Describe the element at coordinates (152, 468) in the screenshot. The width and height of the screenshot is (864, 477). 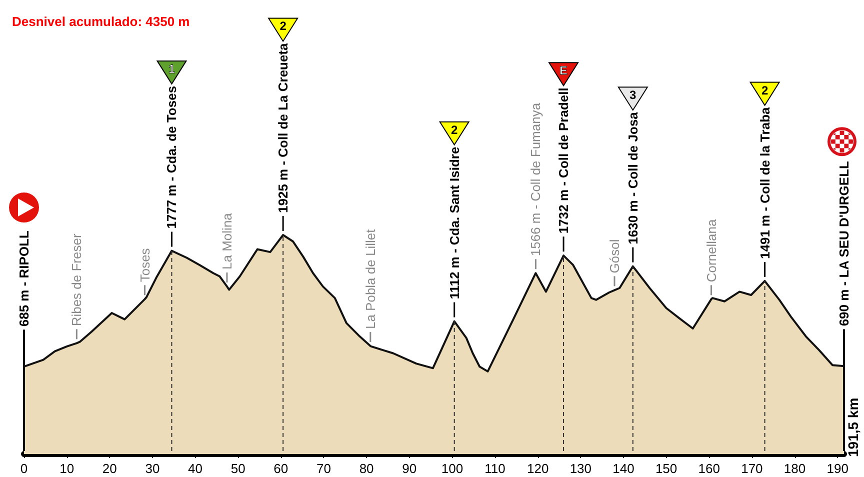
I see `x-tick-label: 30` at that location.